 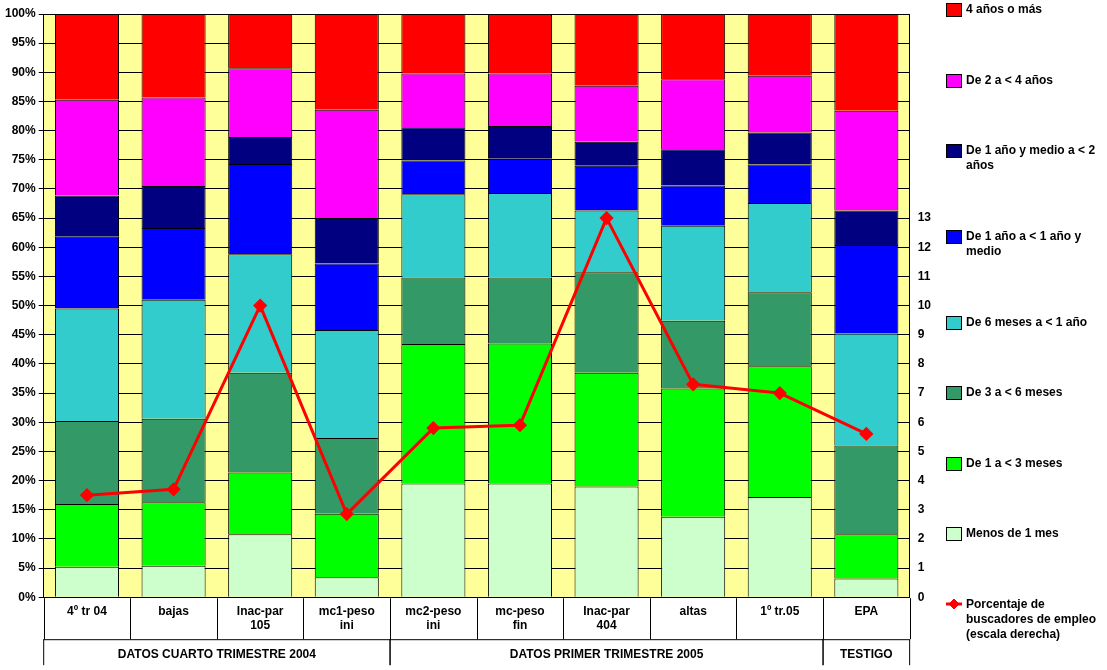 What do you see at coordinates (1027, 322) in the screenshot?
I see `legend-label: De 6 meses a < 1 año` at bounding box center [1027, 322].